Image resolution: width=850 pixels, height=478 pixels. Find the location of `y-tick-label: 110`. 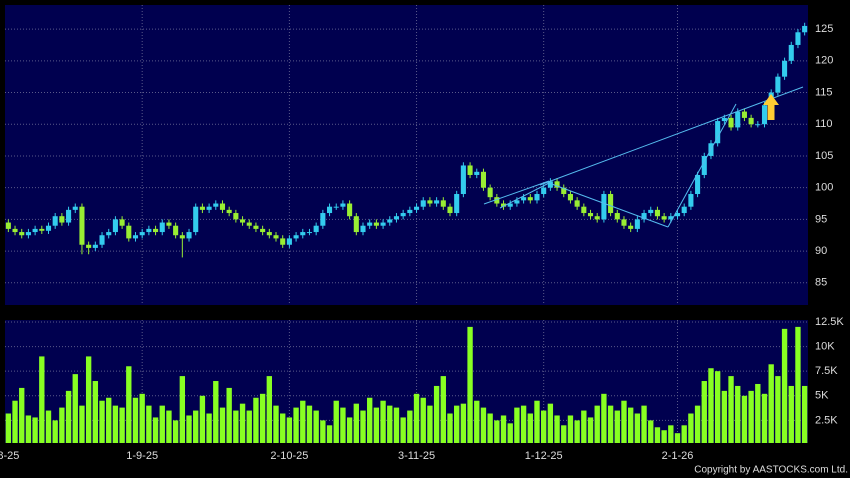

y-tick-label: 110 is located at coordinates (824, 124).